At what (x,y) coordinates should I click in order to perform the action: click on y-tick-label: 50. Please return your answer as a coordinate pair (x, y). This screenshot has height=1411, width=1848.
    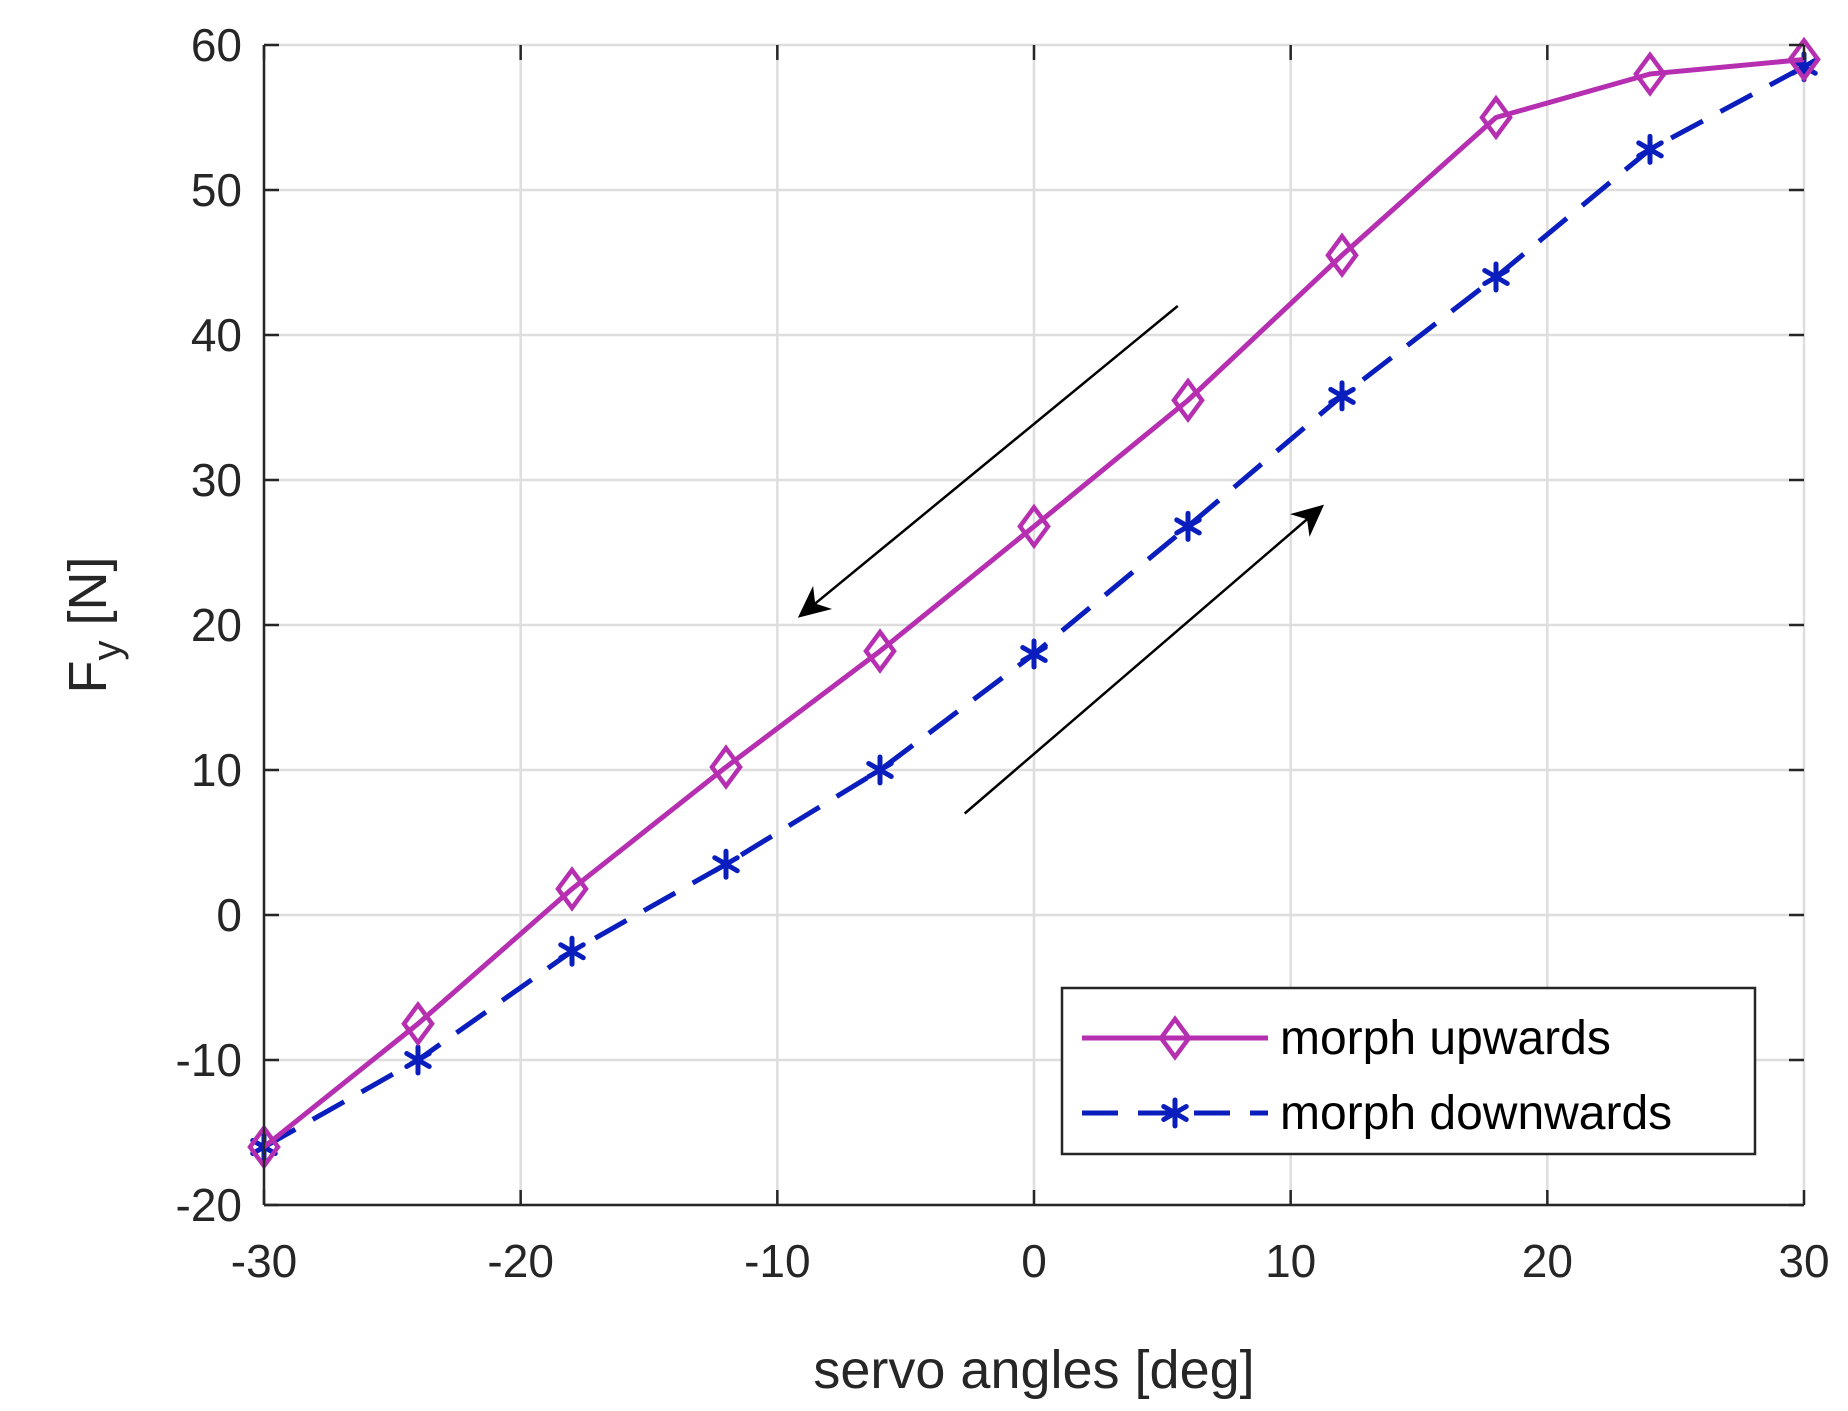
    Looking at the image, I should click on (216, 190).